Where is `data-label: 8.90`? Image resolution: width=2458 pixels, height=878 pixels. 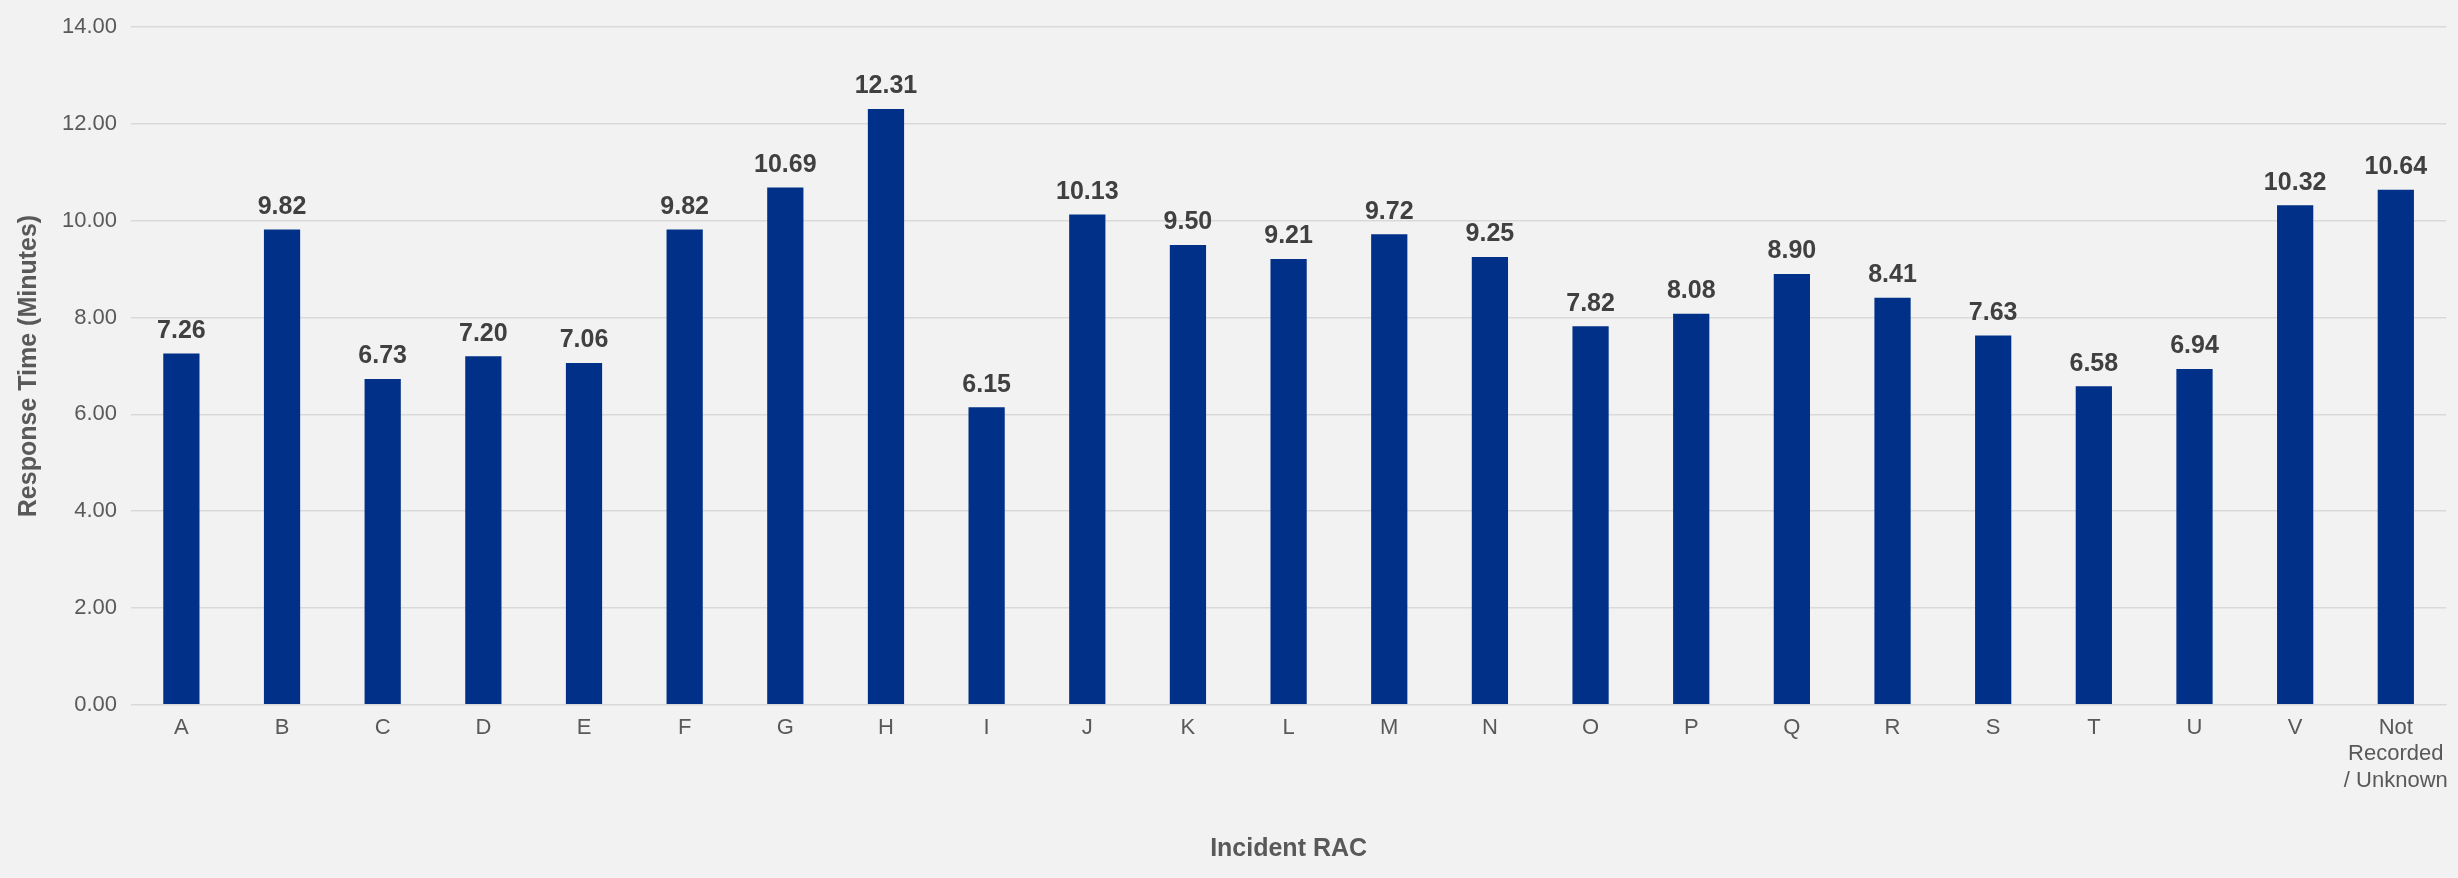
data-label: 8.90 is located at coordinates (1792, 249).